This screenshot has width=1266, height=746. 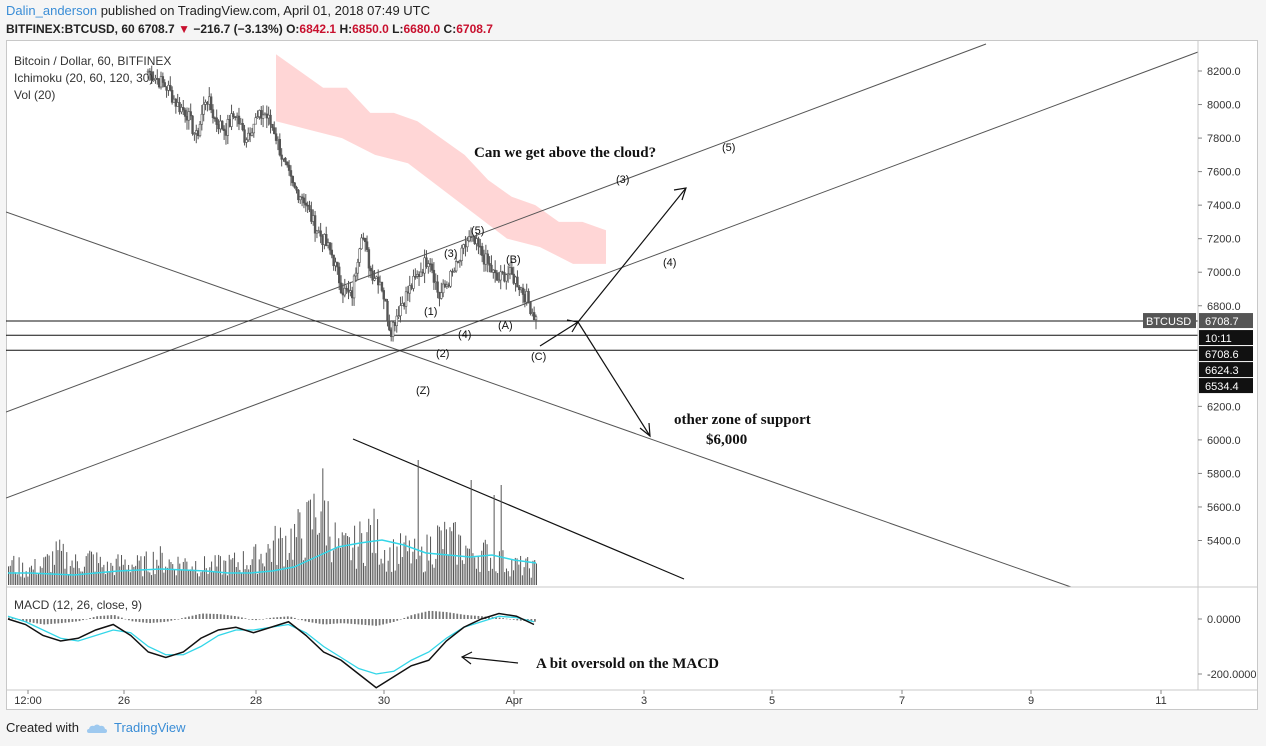 What do you see at coordinates (318, 29) in the screenshot?
I see `open-value: 6842.1` at bounding box center [318, 29].